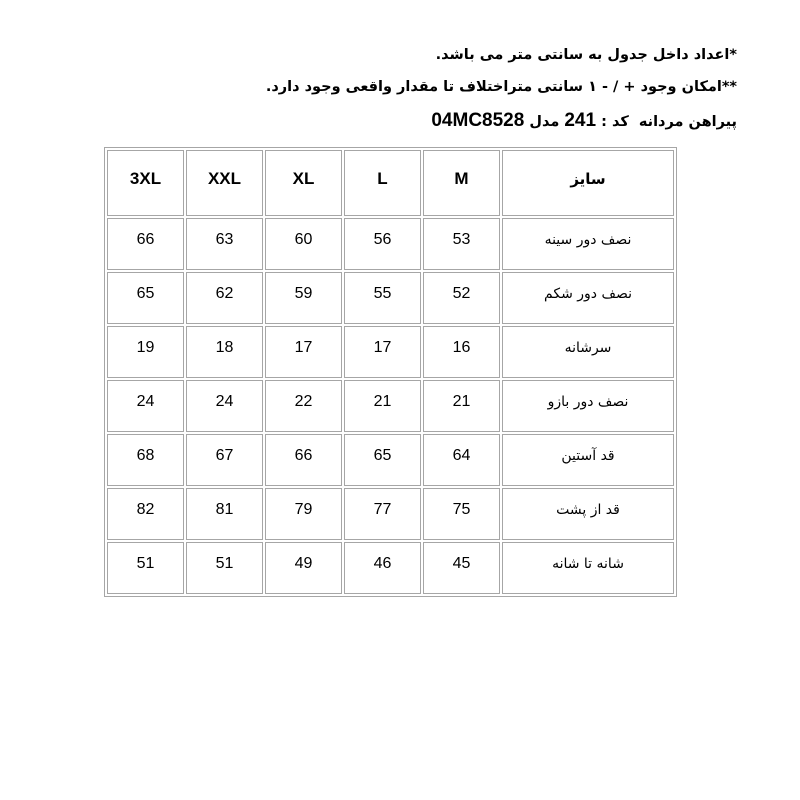 Image resolution: width=800 pixels, height=800 pixels. Describe the element at coordinates (461, 568) in the screenshot. I see `measurement-cell: 45` at that location.